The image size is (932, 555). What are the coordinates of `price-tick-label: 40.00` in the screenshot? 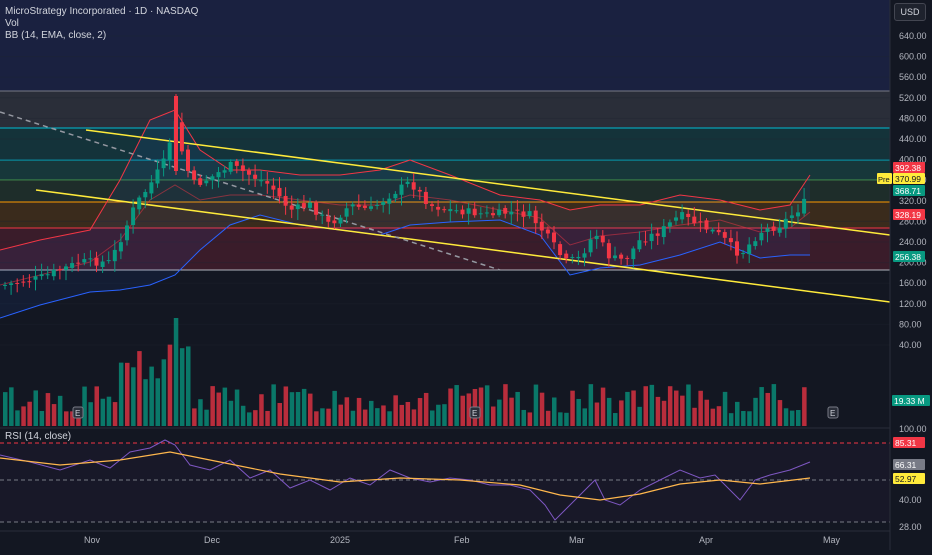 It's located at (910, 345).